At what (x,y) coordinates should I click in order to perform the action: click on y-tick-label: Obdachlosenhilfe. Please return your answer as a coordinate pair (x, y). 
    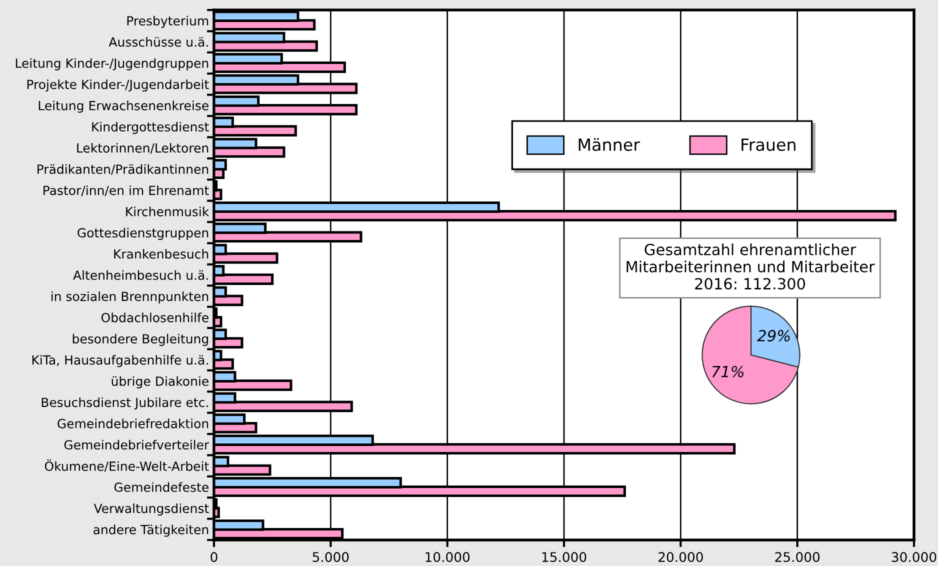
    Looking at the image, I should click on (154, 317).